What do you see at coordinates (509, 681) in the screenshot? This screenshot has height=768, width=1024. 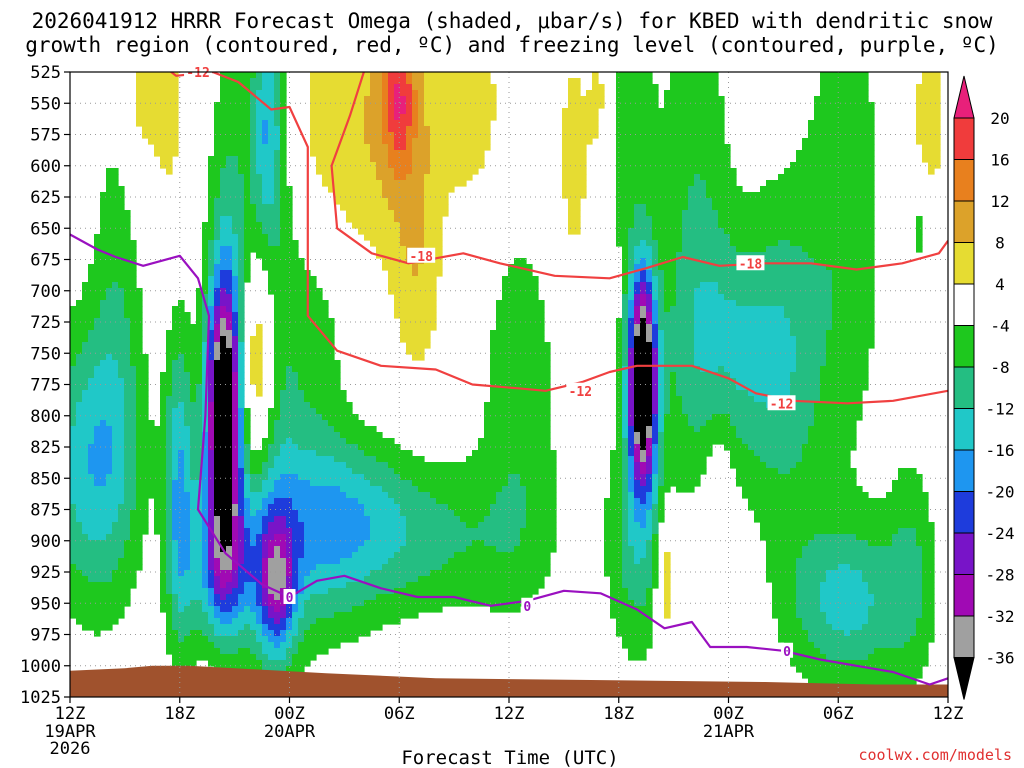 I see `terrain-surface` at bounding box center [509, 681].